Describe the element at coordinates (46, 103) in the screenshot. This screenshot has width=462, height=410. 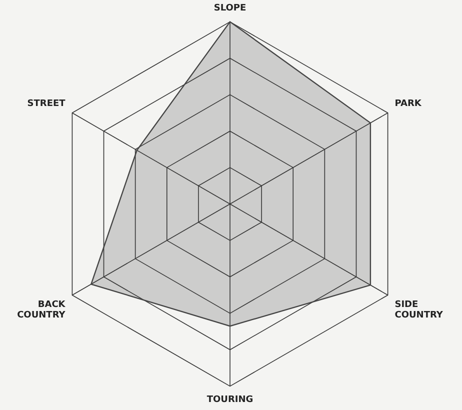
I see `spoke-label: STREET` at that location.